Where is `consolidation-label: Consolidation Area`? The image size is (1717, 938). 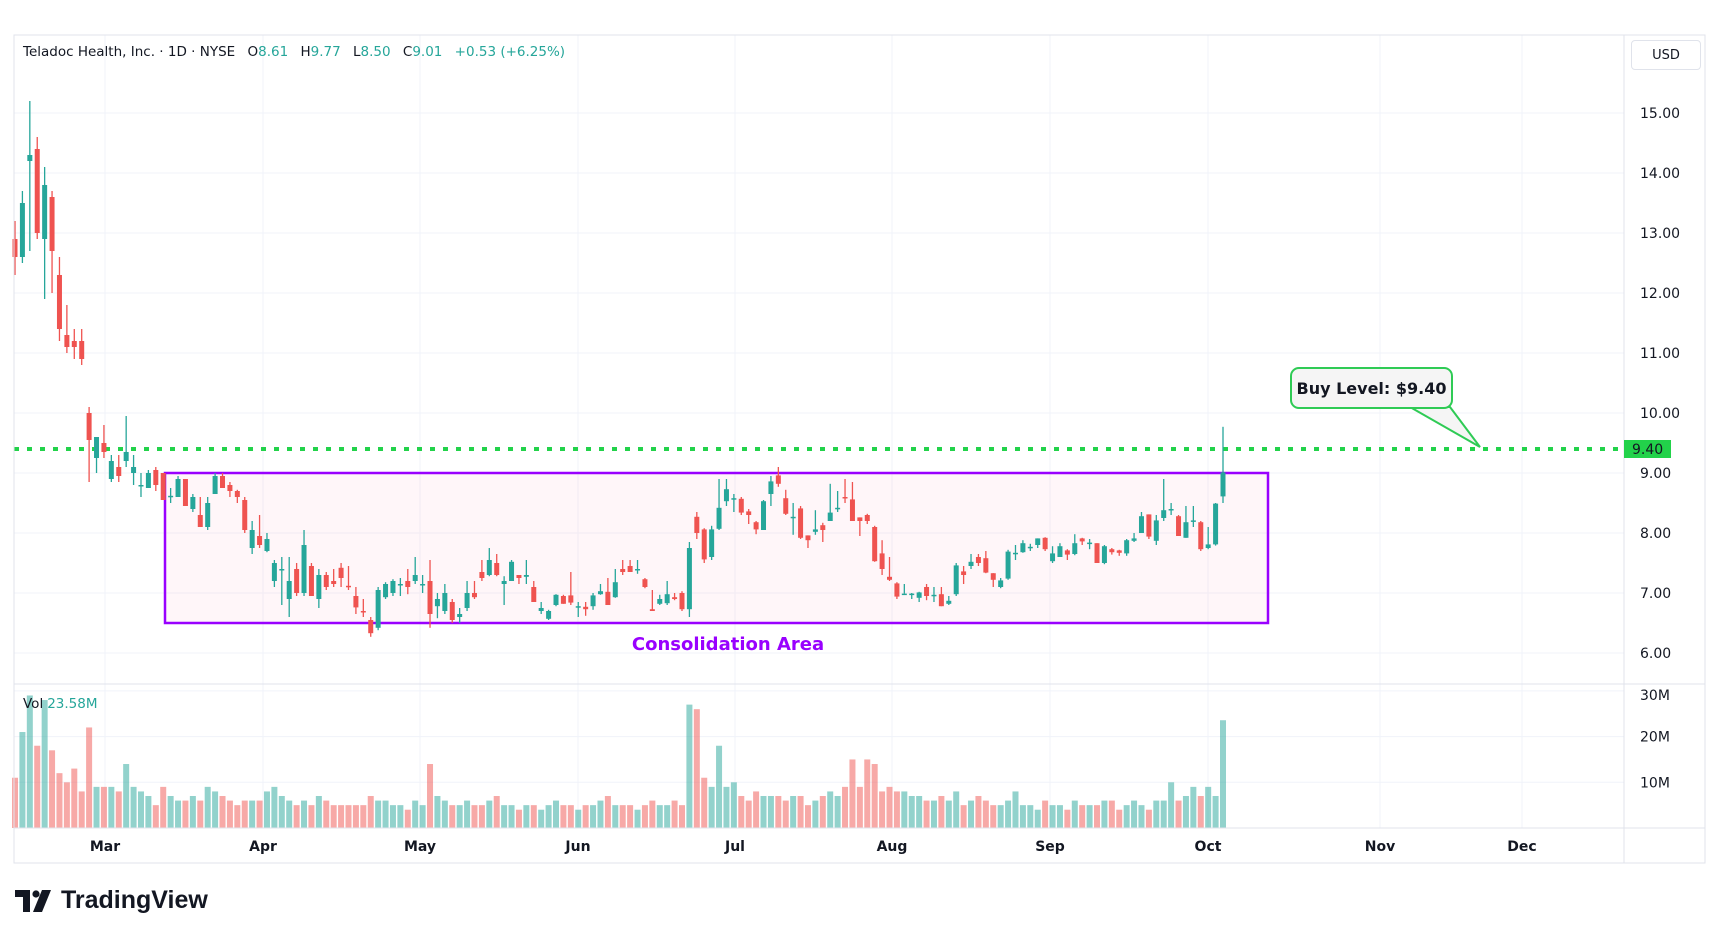
consolidation-label: Consolidation Area is located at coordinates (728, 644).